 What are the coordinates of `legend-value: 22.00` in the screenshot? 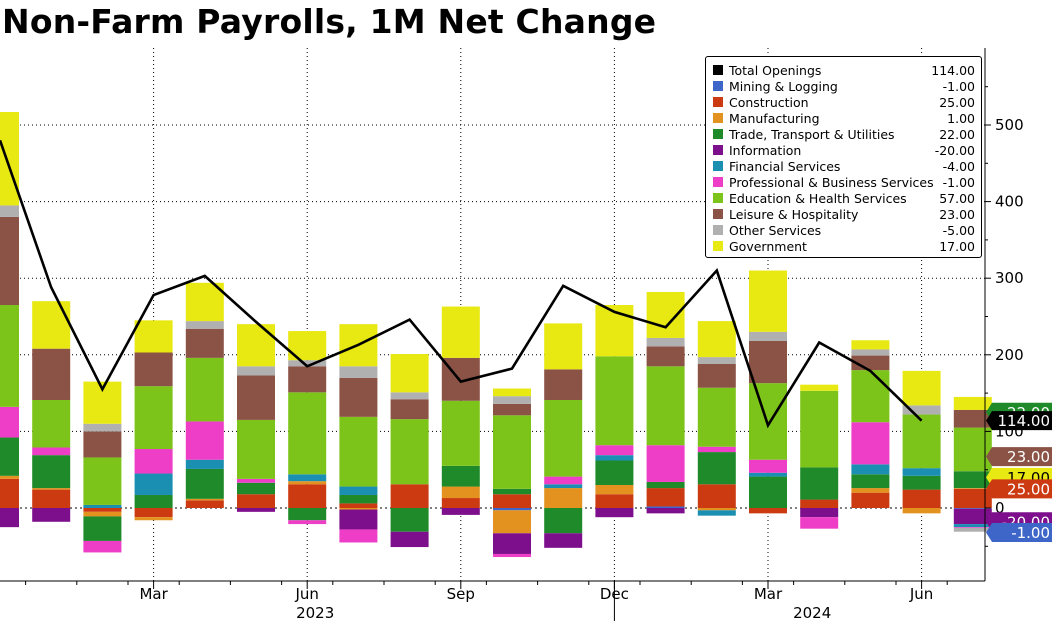 It's located at (957, 134).